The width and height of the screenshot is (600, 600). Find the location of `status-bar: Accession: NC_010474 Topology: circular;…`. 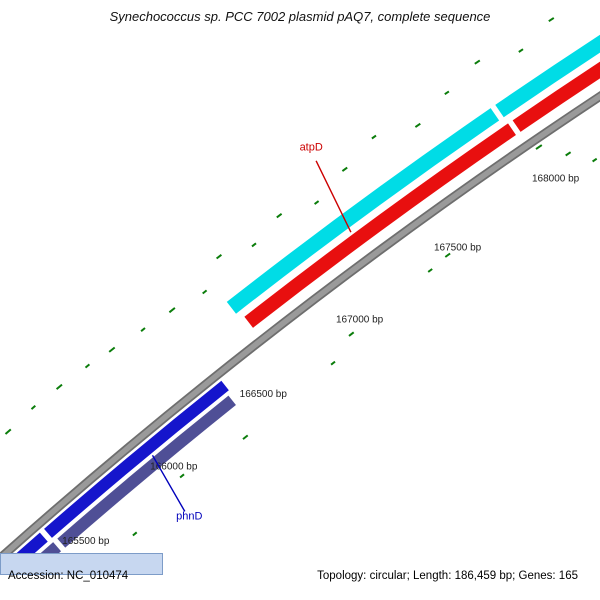

status-bar: Accession: NC_010474 Topology: circular;… is located at coordinates (300, 576).